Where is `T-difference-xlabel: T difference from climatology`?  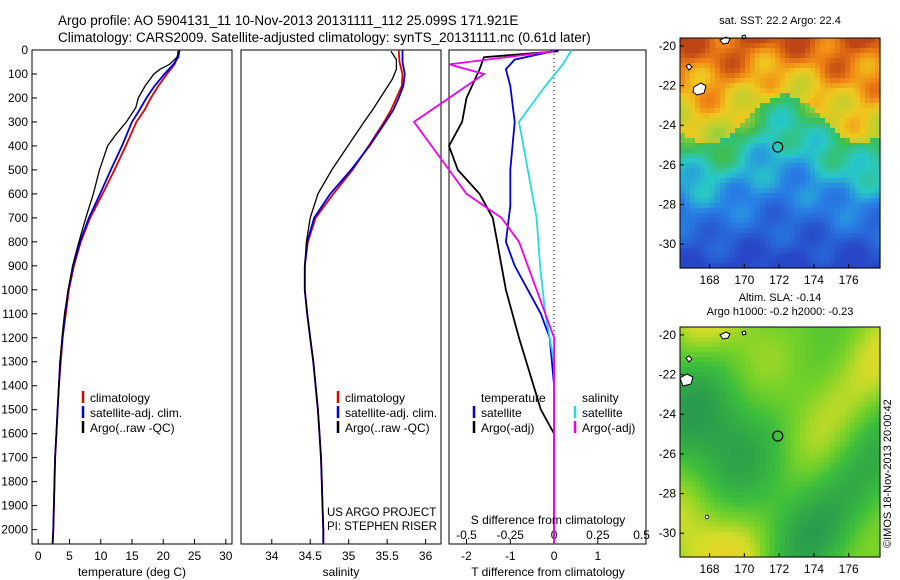
T-difference-xlabel: T difference from climatology is located at coordinates (548, 572).